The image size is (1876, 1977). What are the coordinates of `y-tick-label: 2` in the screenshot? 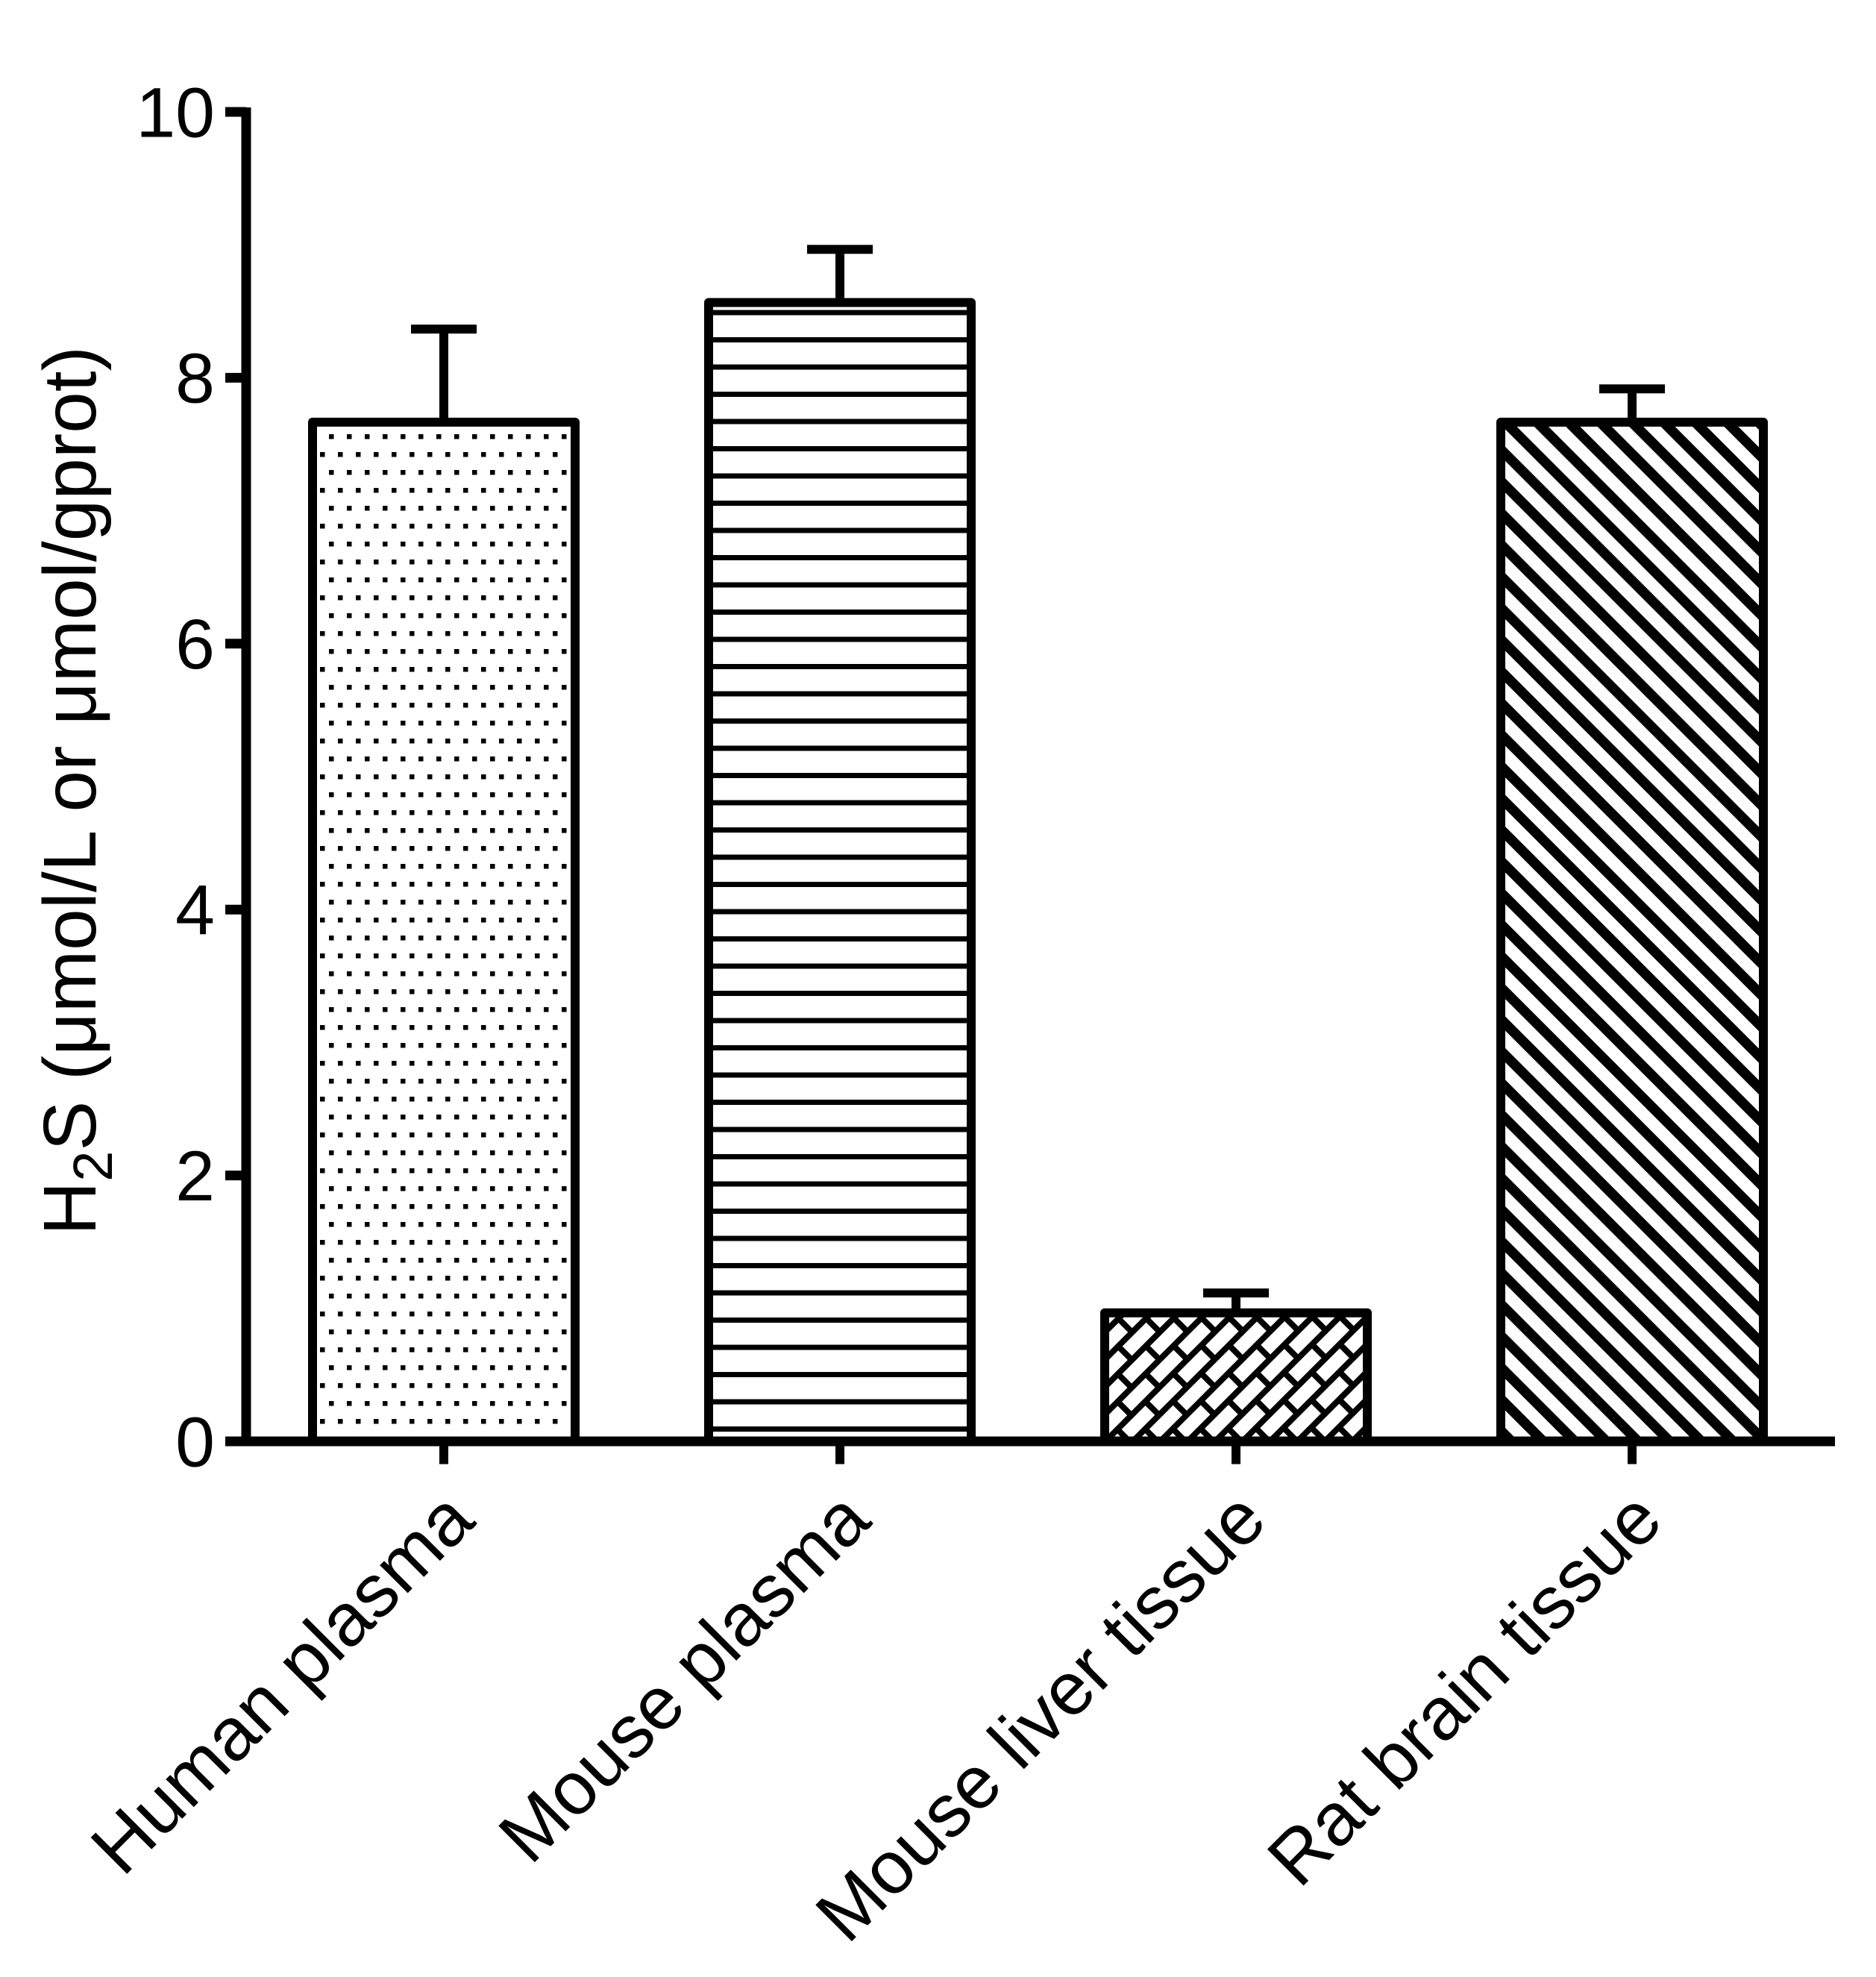 It's located at (195, 1176).